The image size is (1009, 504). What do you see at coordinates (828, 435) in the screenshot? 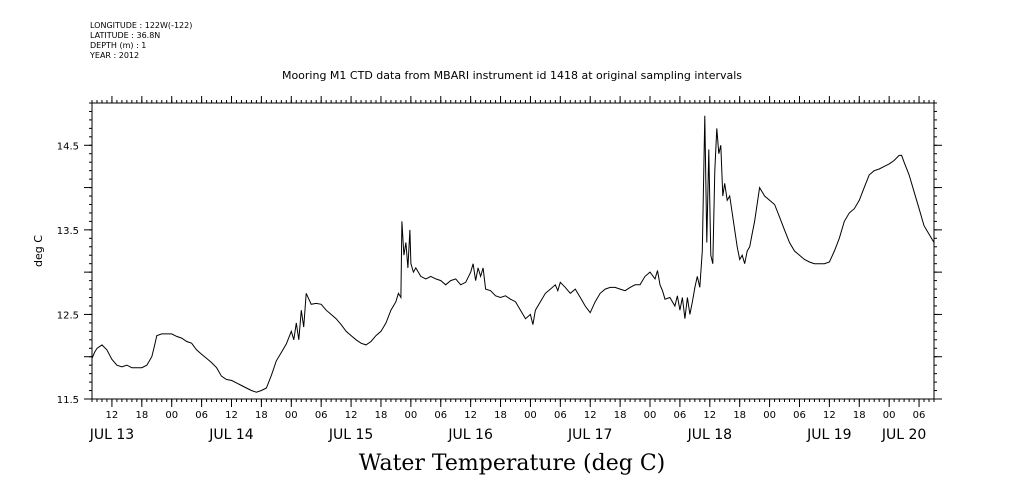
I see `x-day-label: JUL 19` at bounding box center [828, 435].